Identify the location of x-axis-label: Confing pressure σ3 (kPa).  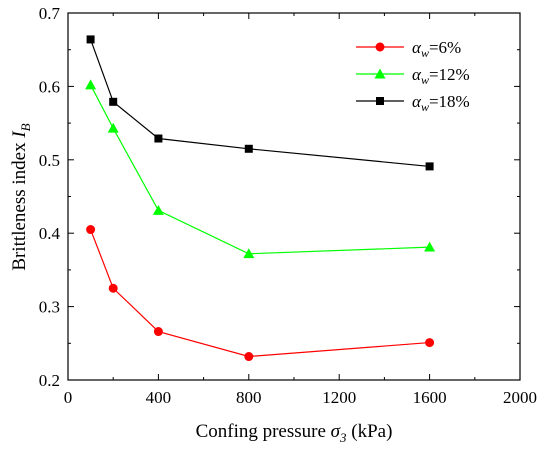
(294, 433).